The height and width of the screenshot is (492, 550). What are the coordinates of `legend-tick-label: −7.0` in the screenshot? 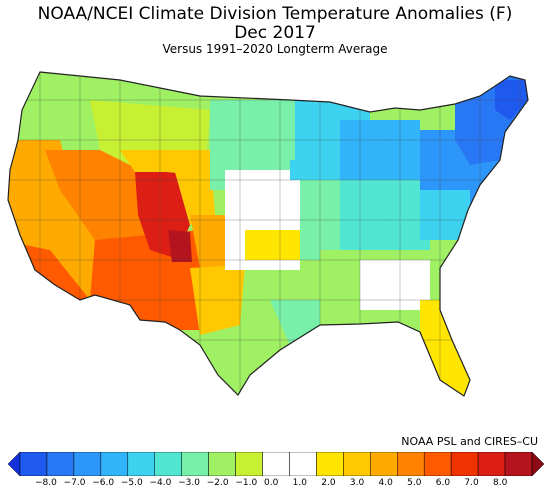 It's located at (74, 483).